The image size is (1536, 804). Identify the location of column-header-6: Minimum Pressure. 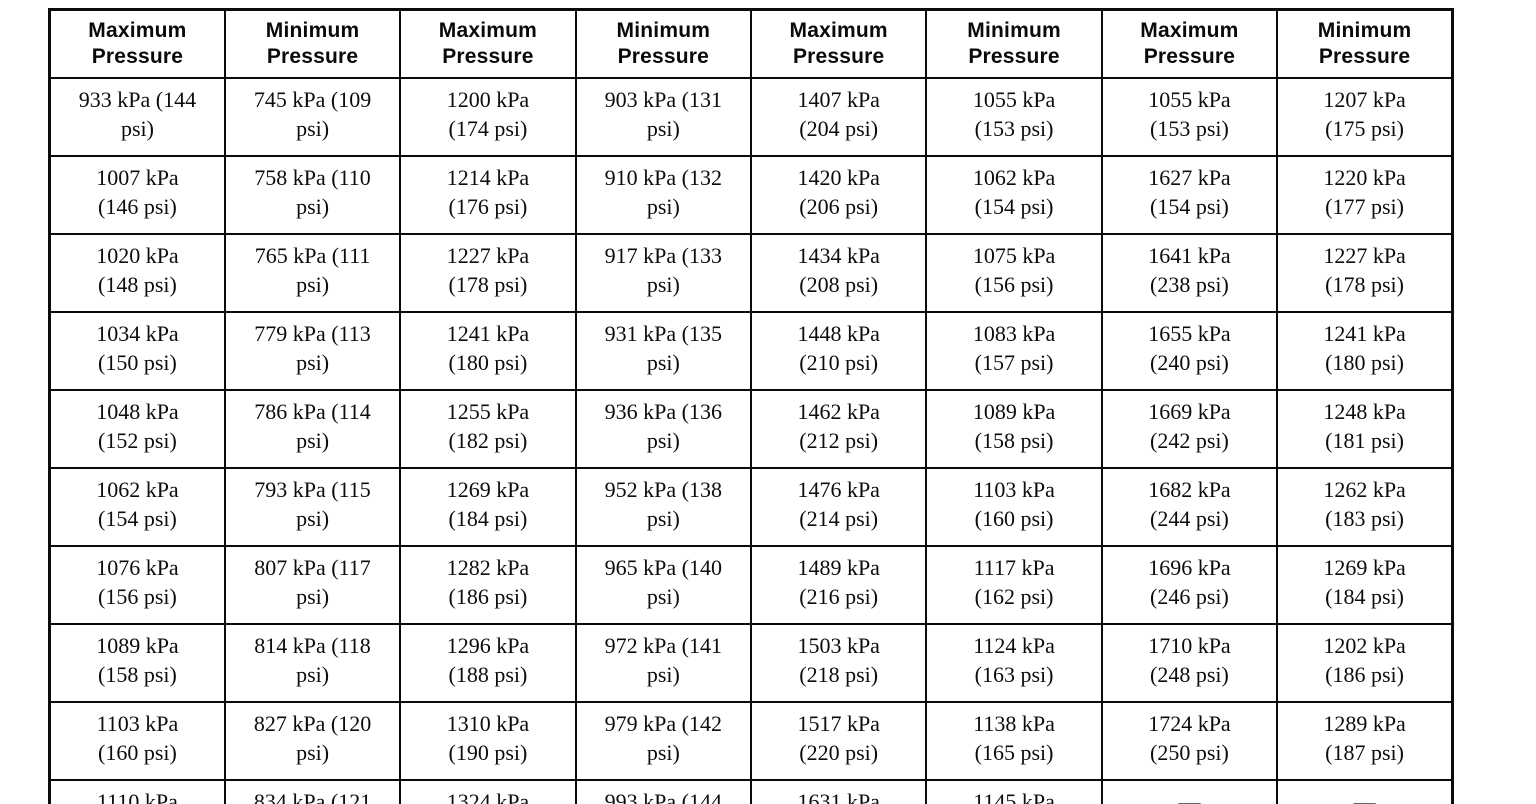
(1014, 43).